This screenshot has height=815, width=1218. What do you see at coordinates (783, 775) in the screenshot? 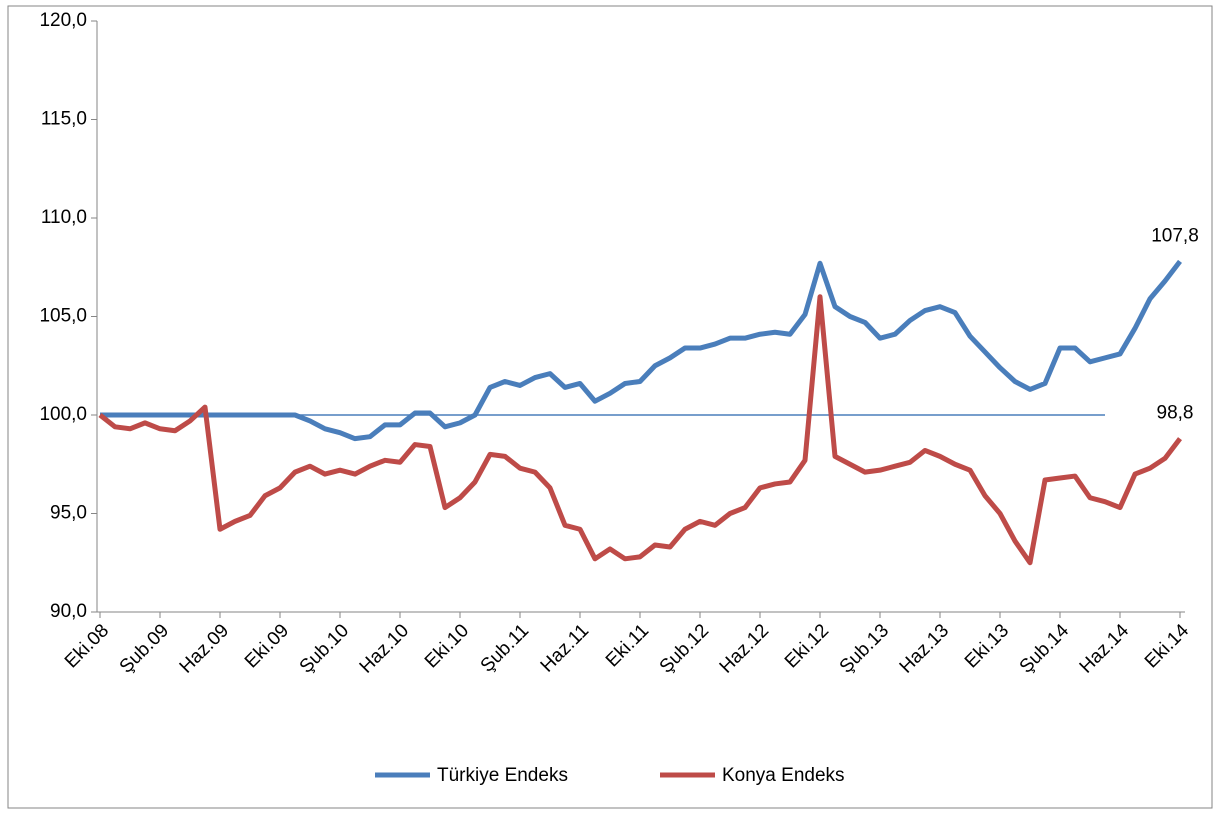
I see `legend-label: Konya Endeks` at bounding box center [783, 775].